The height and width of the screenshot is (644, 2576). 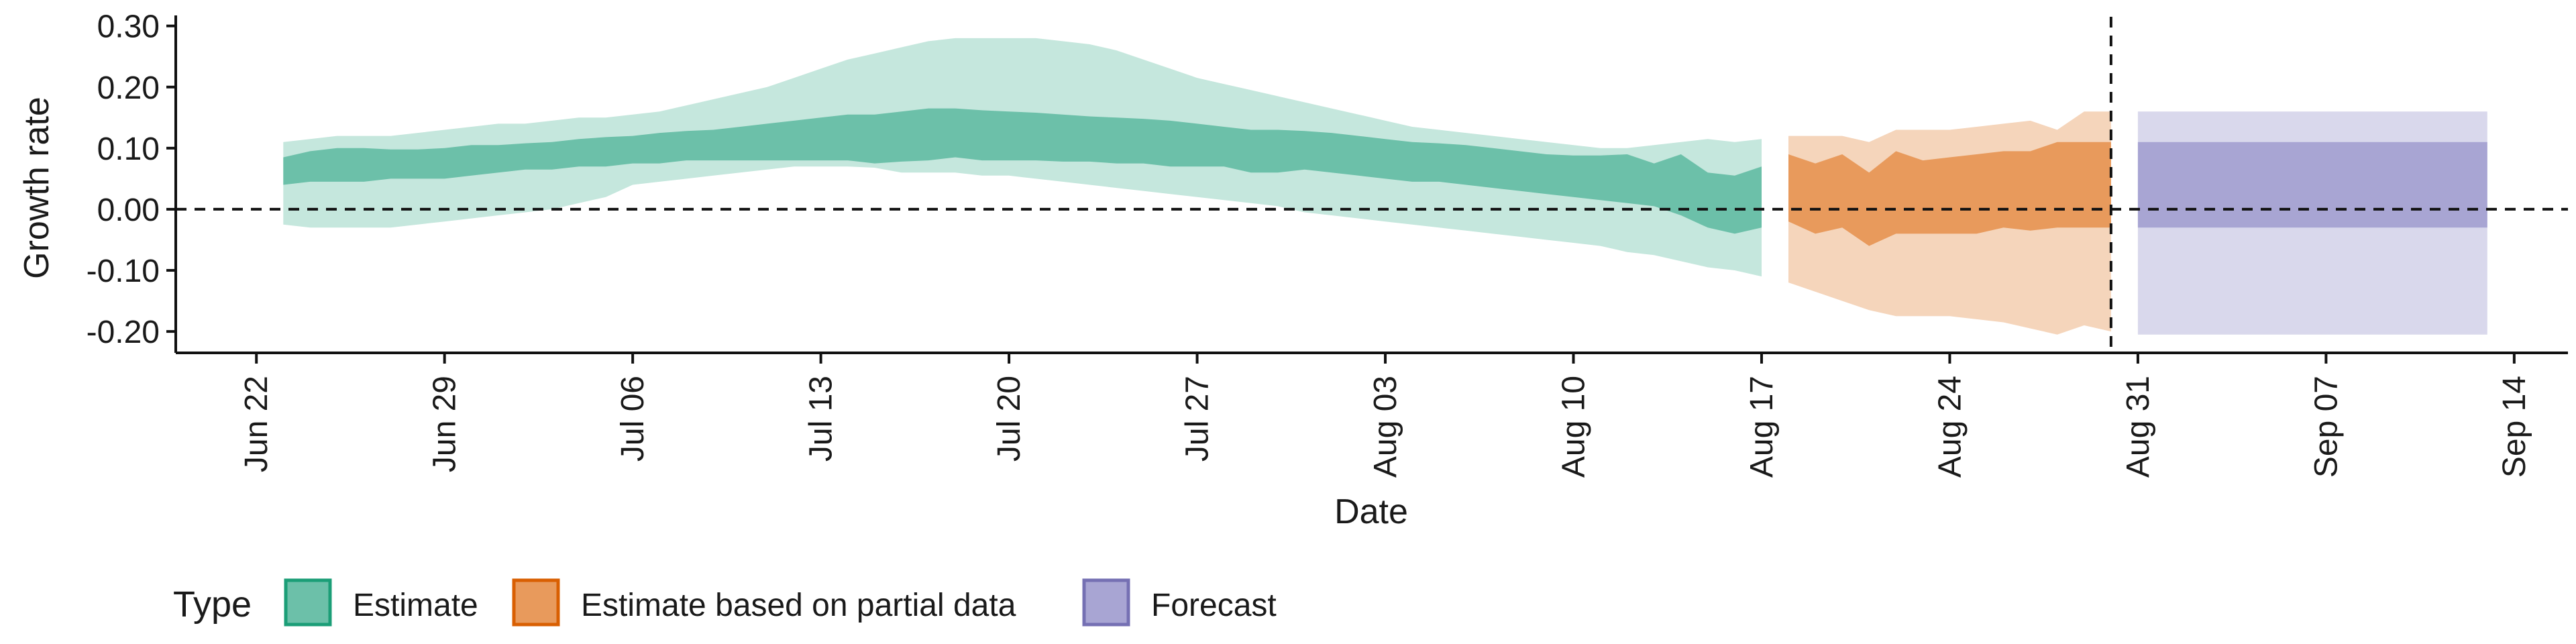 I want to click on x-tick-label: Aug 17, so click(x=1762, y=427).